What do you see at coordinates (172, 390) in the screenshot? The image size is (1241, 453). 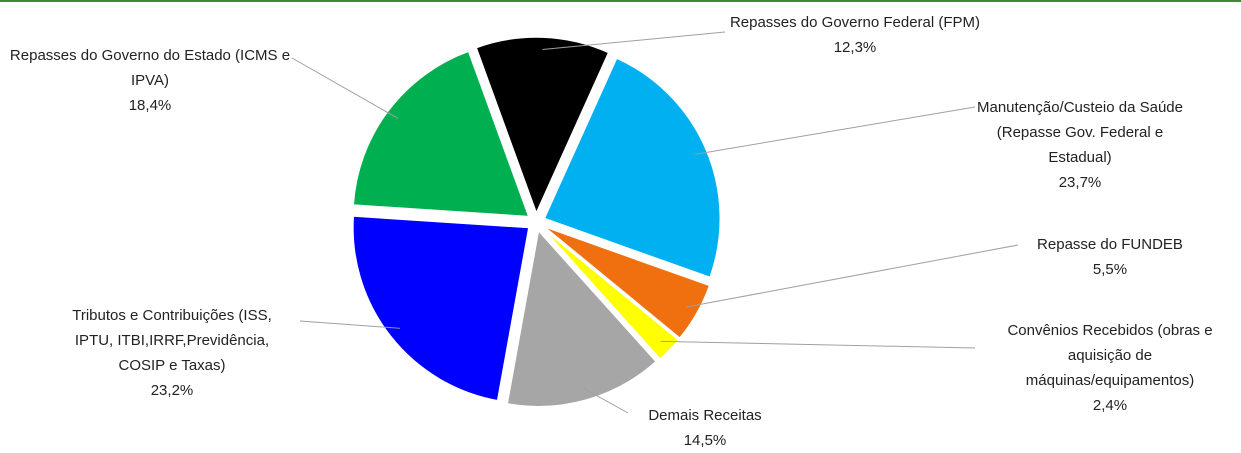 I see `percent-label: 23,2%` at bounding box center [172, 390].